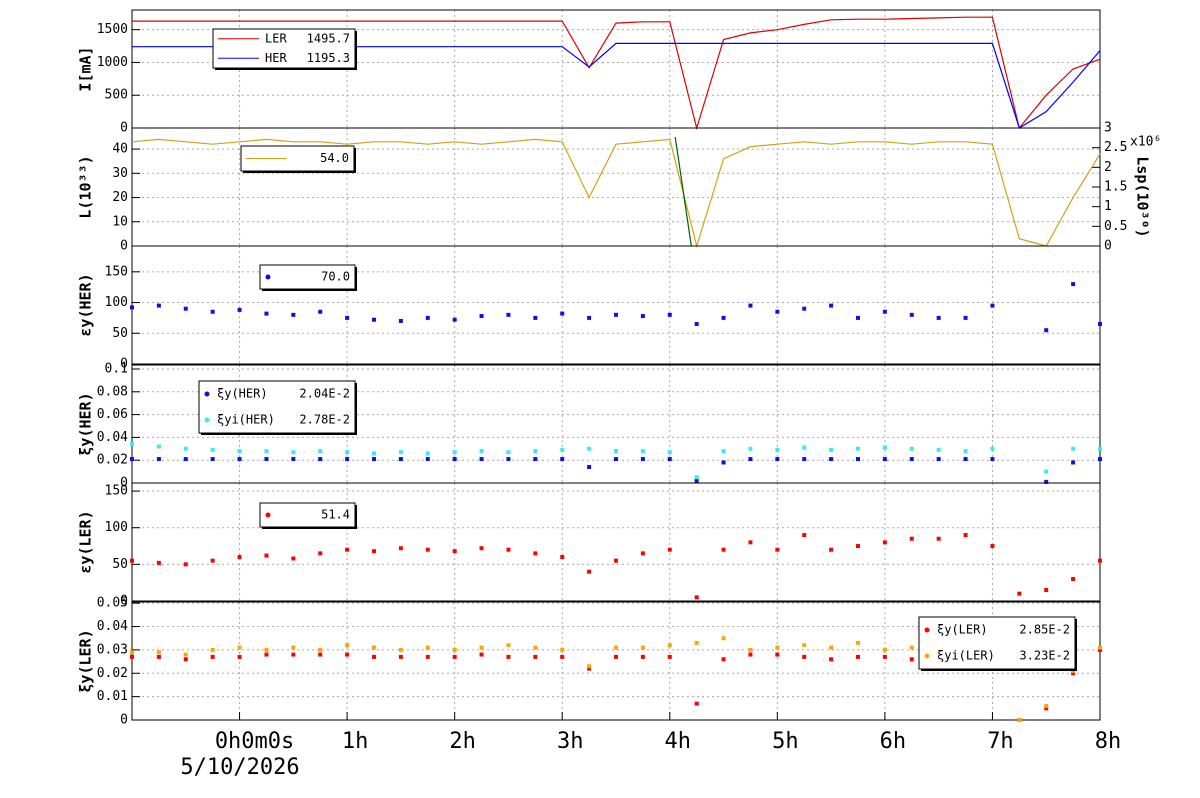  I want to click on x-tick-label: 1h, so click(355, 741).